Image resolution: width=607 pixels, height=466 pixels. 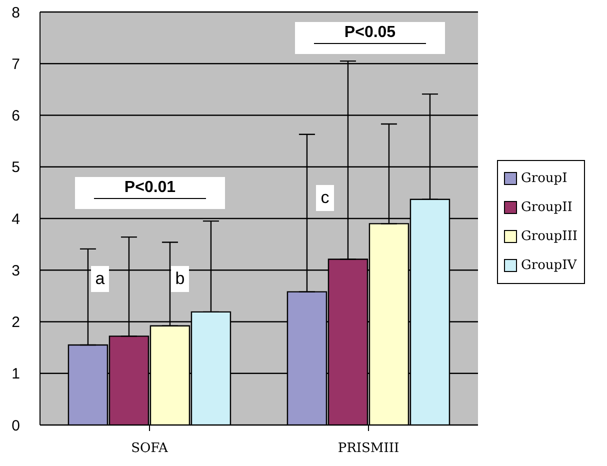 I want to click on note-box: c, so click(x=325, y=198).